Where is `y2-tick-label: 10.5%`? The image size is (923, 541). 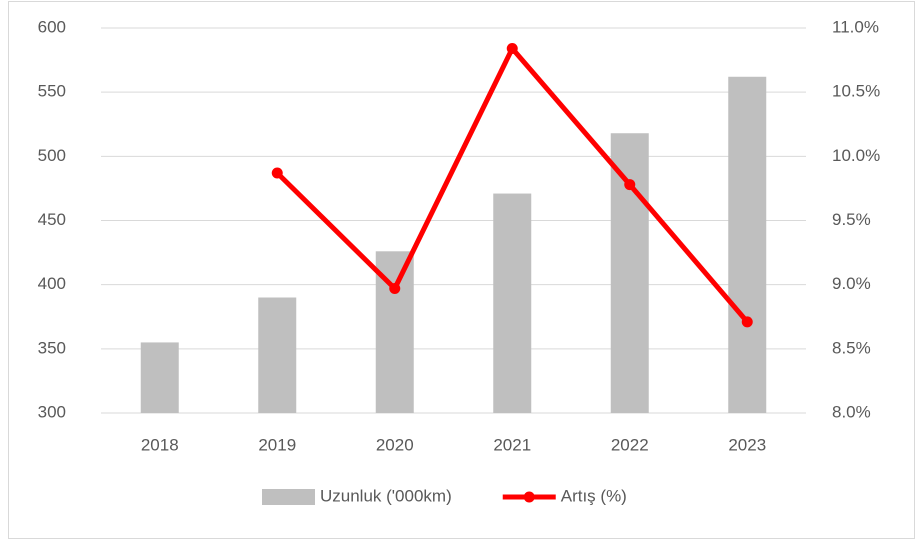
y2-tick-label: 10.5% is located at coordinates (856, 91).